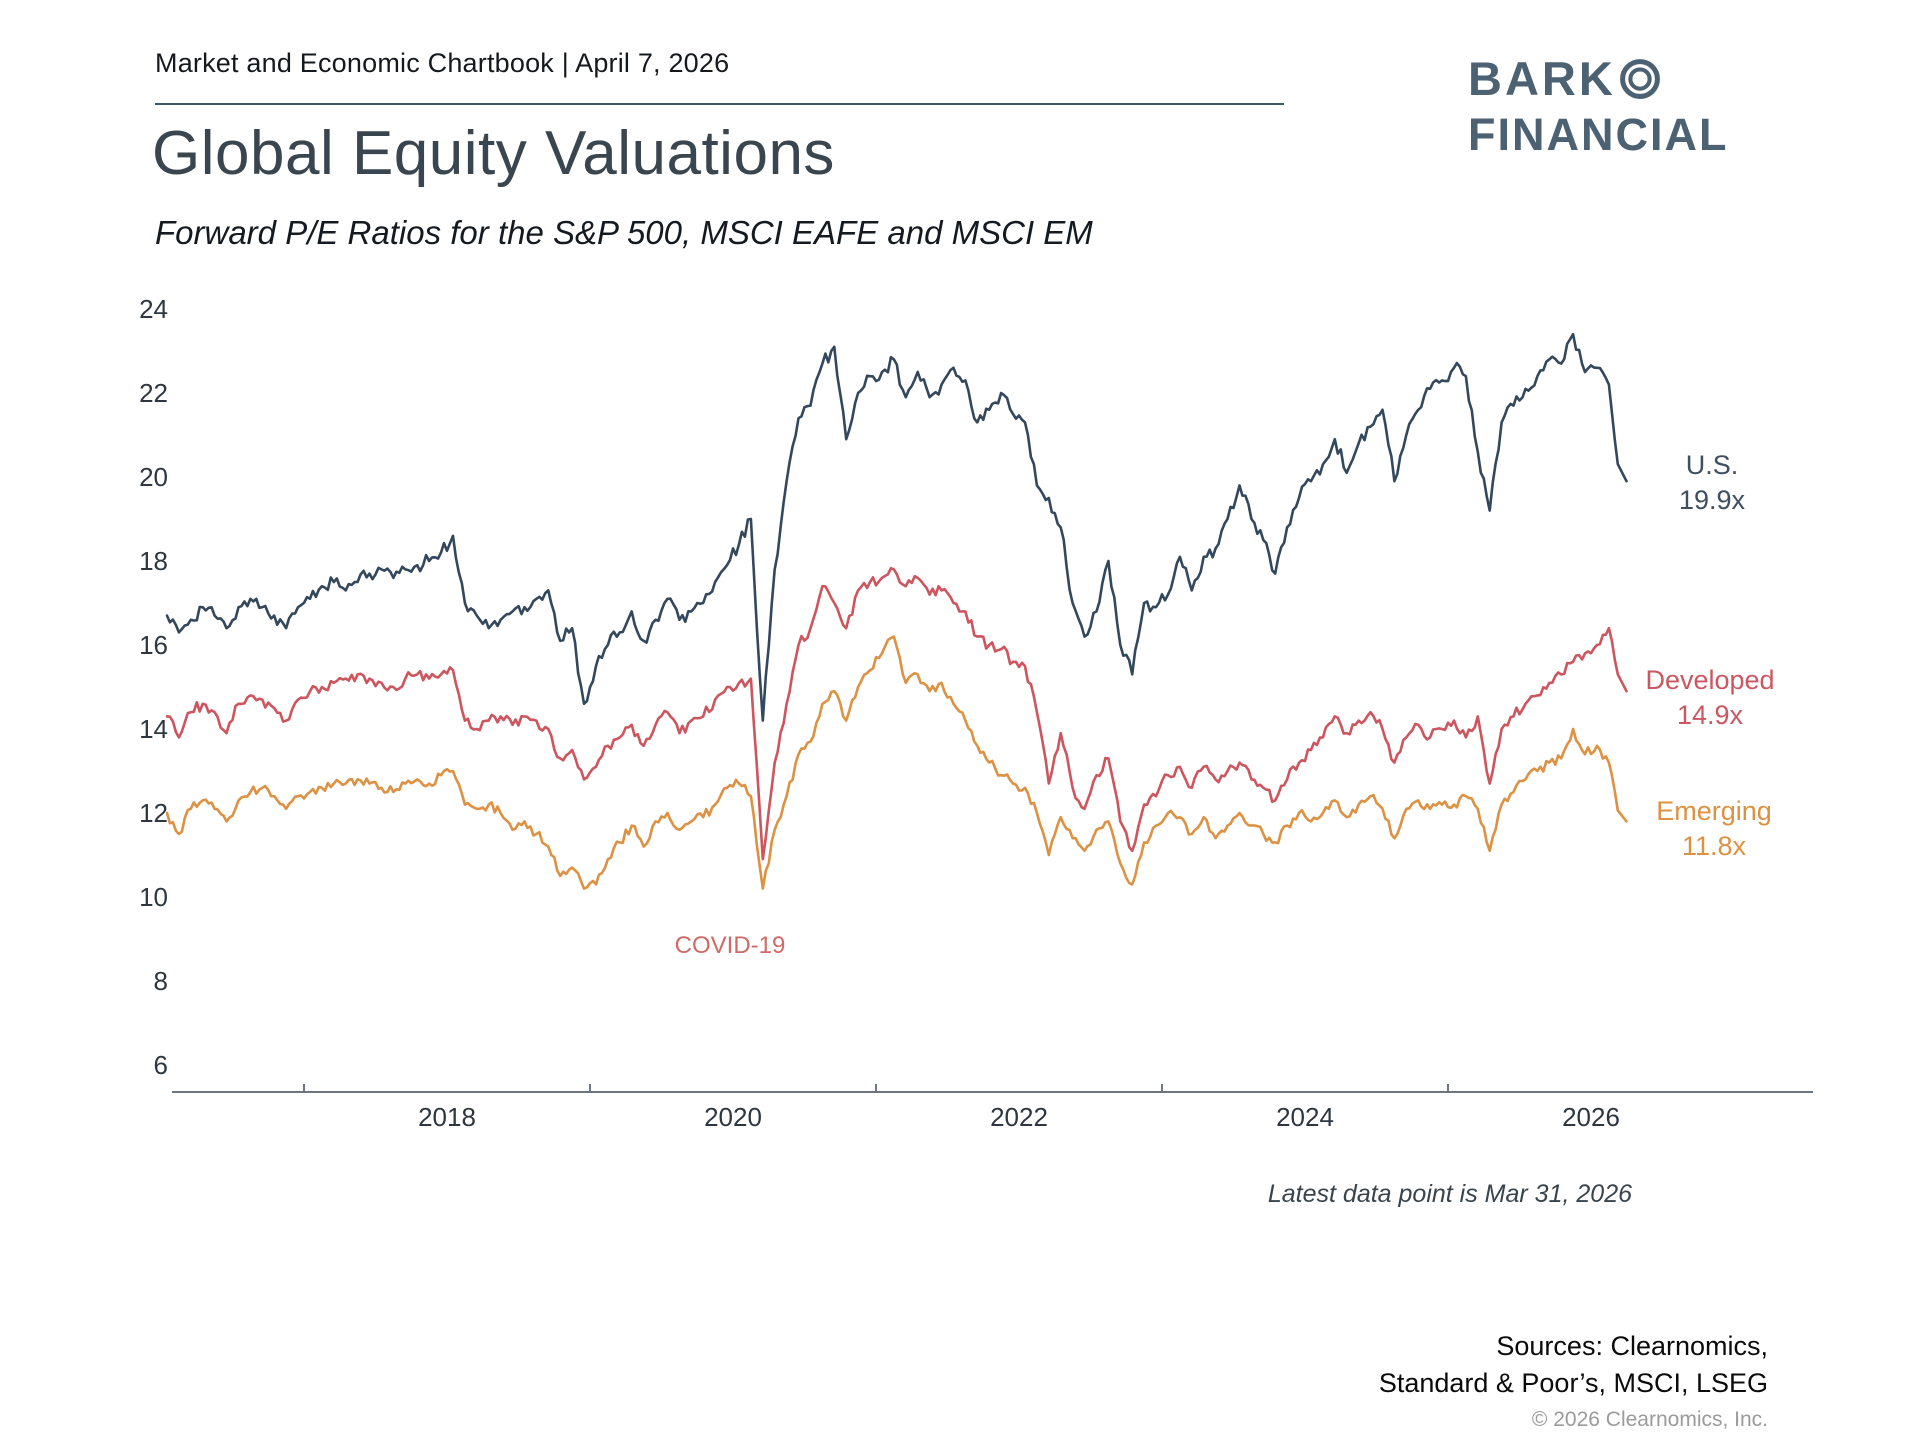  I want to click on x-tick-2024: 2024, so click(1305, 1117).